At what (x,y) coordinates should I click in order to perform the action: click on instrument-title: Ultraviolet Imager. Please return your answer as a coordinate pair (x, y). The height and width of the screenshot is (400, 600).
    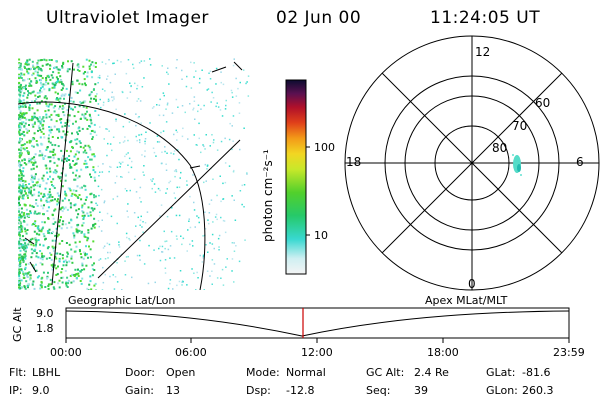
    Looking at the image, I should click on (127, 18).